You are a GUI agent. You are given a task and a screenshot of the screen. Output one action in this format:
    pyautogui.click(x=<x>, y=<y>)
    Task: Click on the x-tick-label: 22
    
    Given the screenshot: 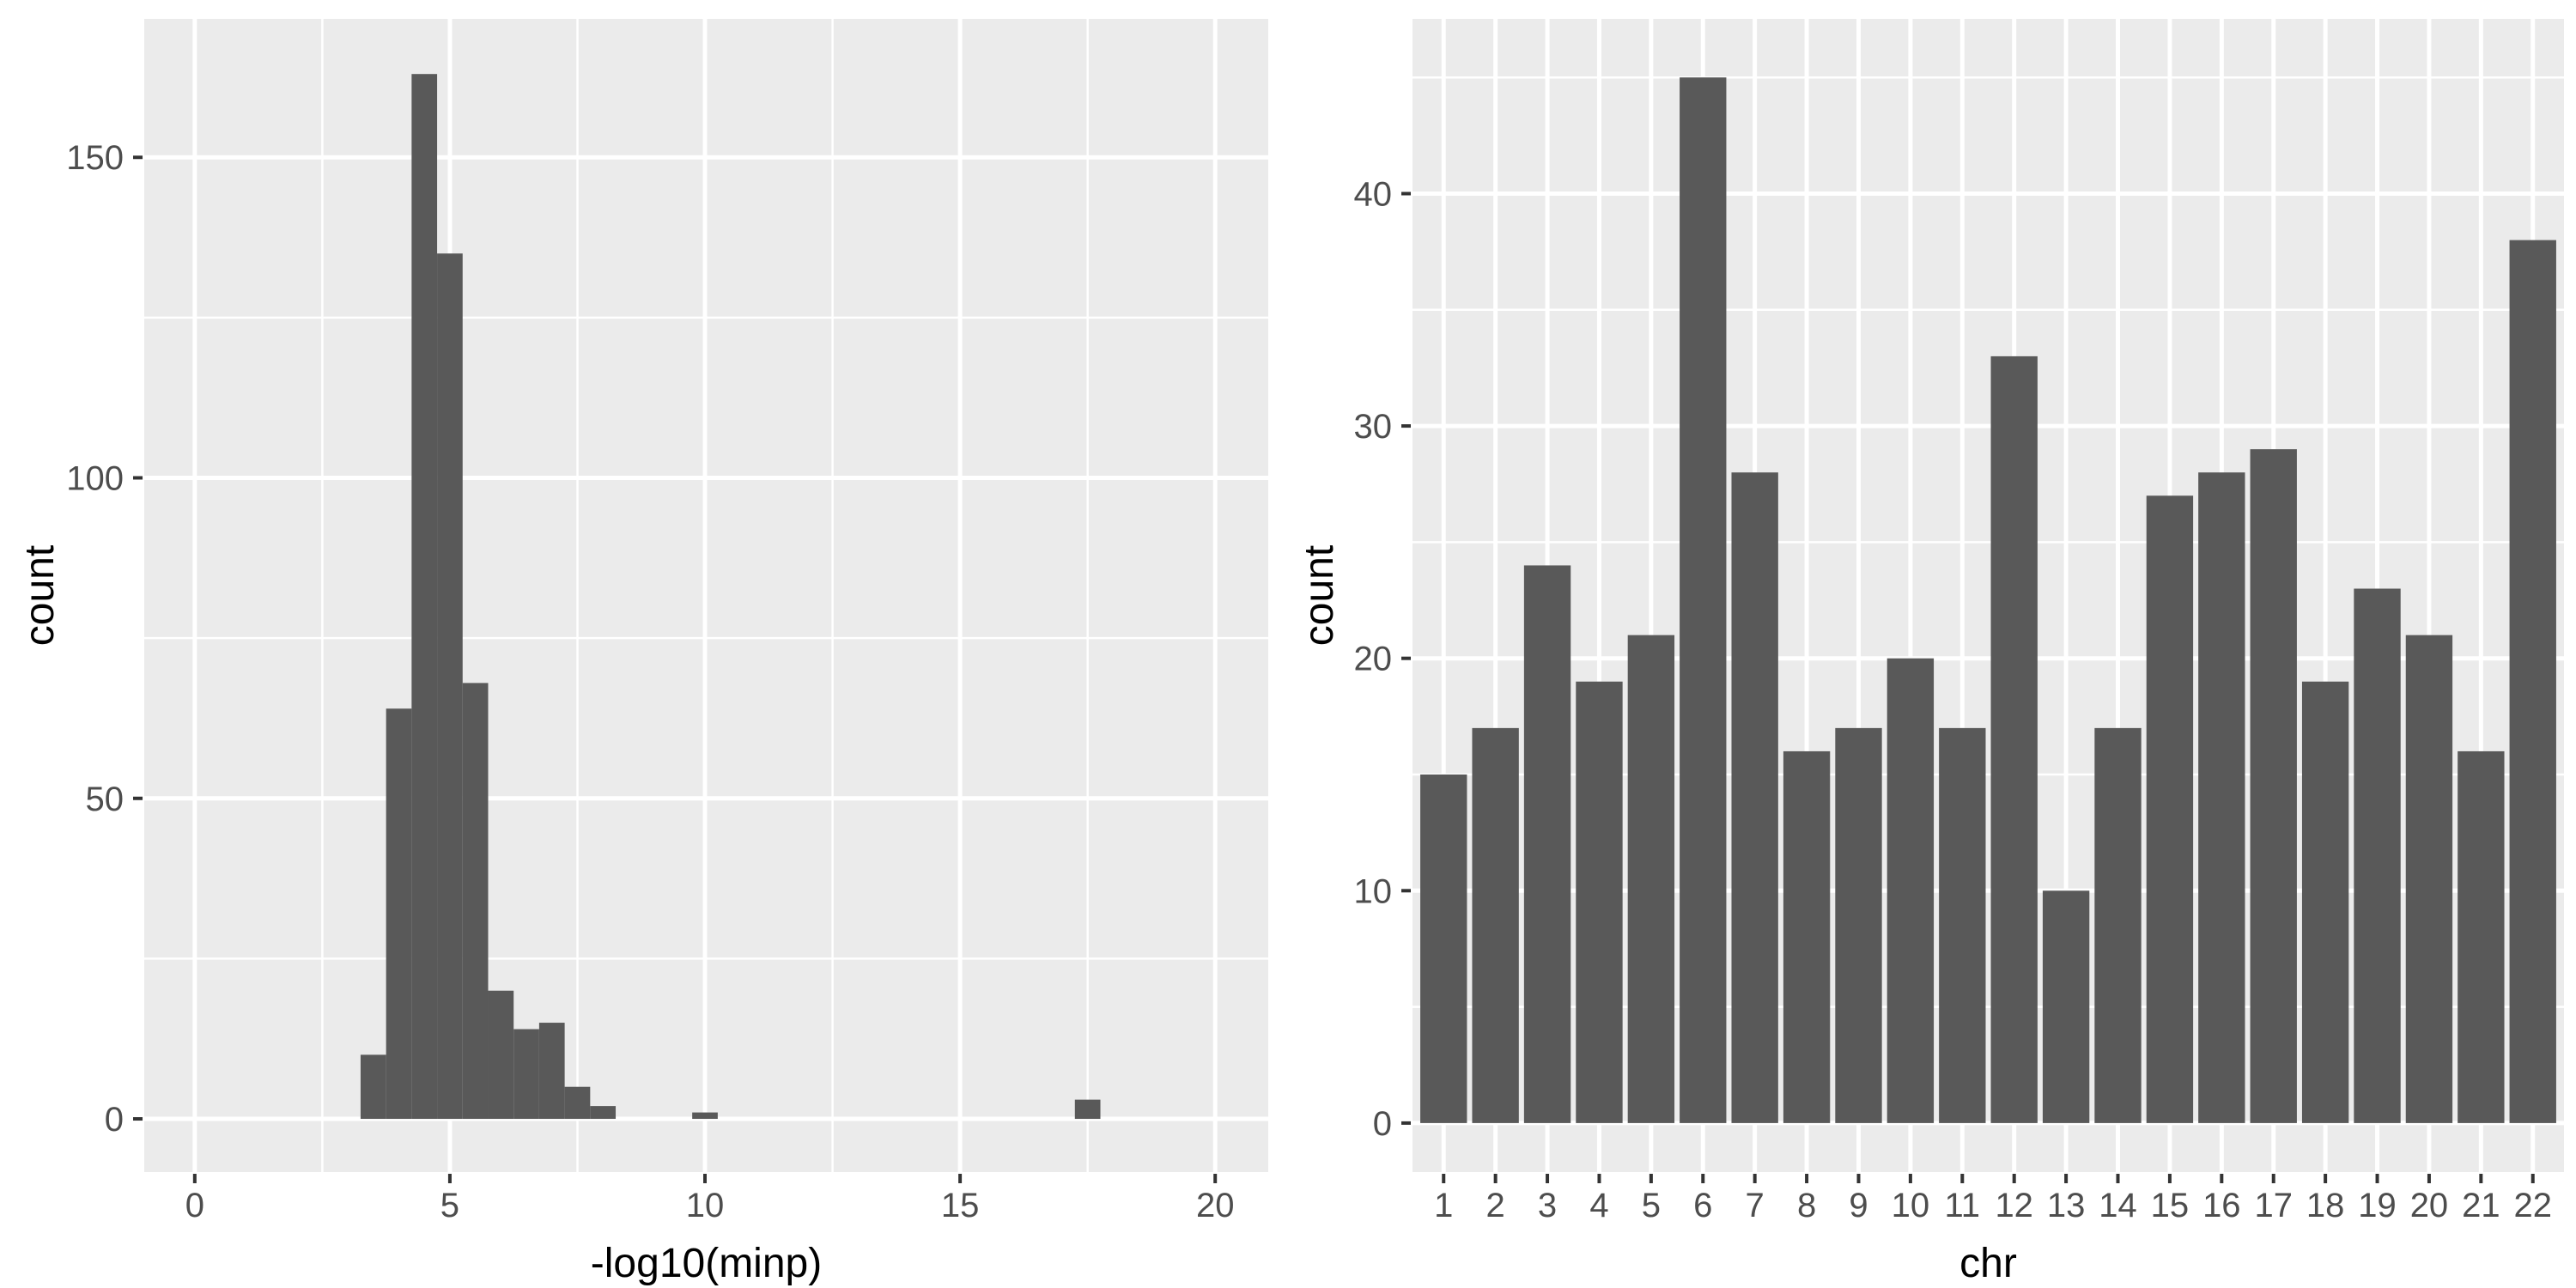 What is the action you would take?
    pyautogui.click(x=2533, y=1206)
    